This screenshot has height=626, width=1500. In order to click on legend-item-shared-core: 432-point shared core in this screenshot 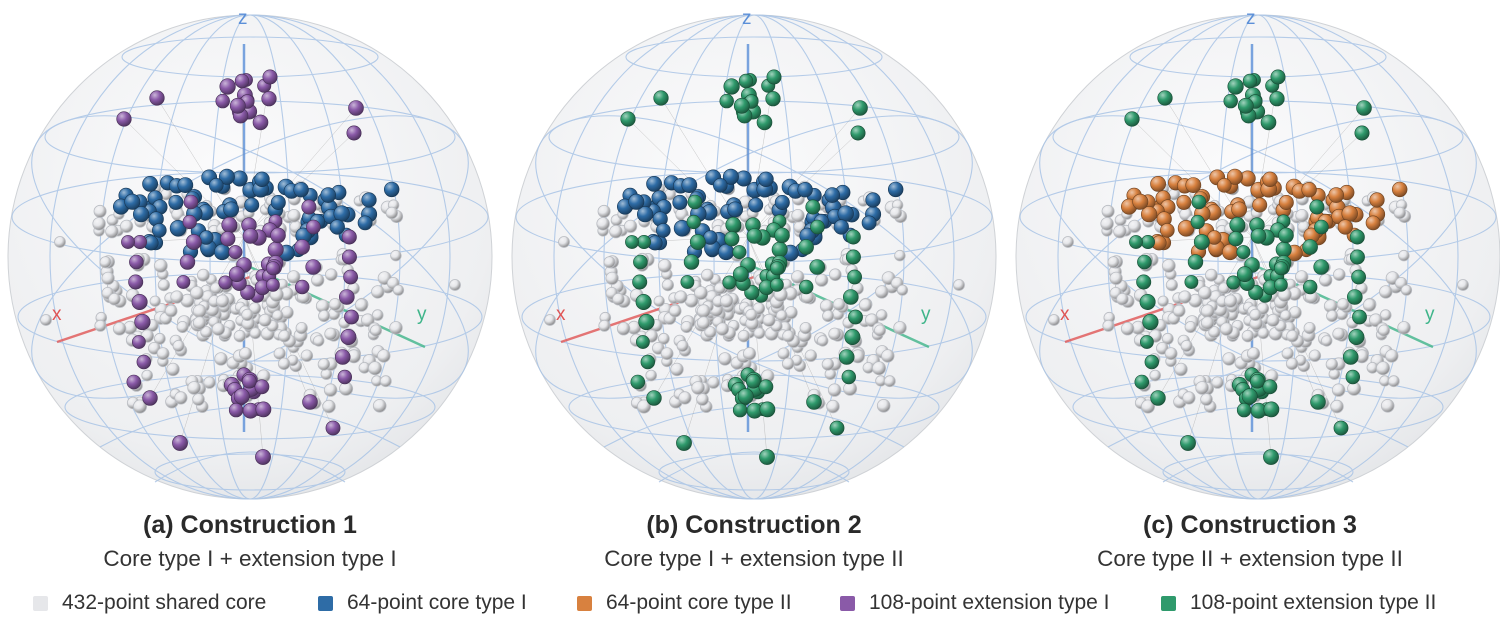, I will do `click(149, 603)`.